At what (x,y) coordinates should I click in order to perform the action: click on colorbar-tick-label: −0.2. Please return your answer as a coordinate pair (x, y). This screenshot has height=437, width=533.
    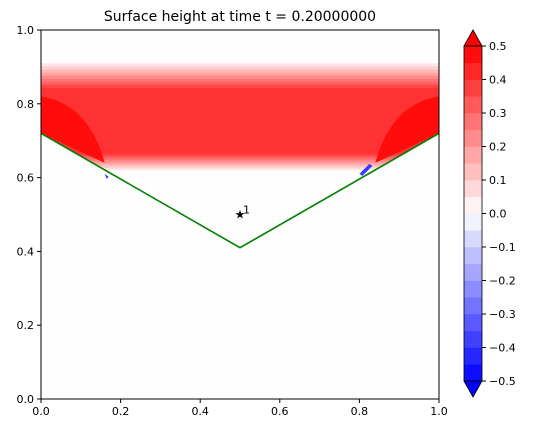
    Looking at the image, I should click on (502, 281).